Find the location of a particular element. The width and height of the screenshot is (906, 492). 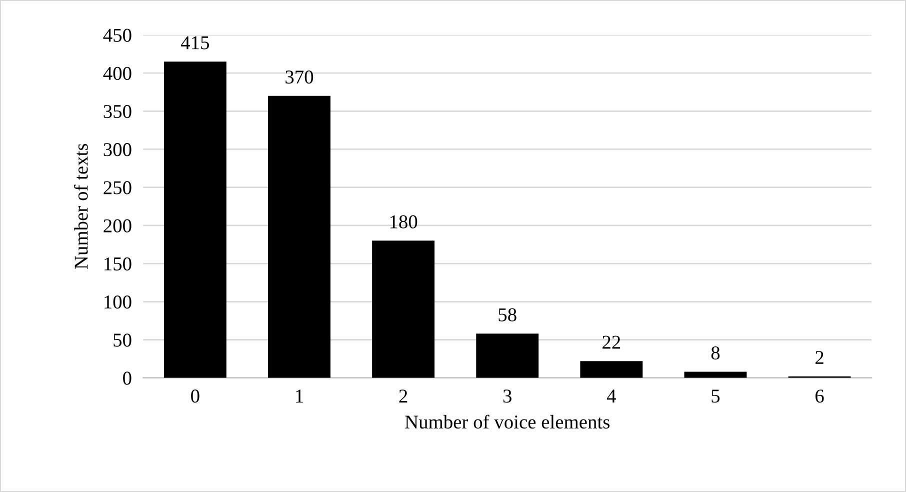

x-axis-title: Number of voice elements is located at coordinates (507, 421).